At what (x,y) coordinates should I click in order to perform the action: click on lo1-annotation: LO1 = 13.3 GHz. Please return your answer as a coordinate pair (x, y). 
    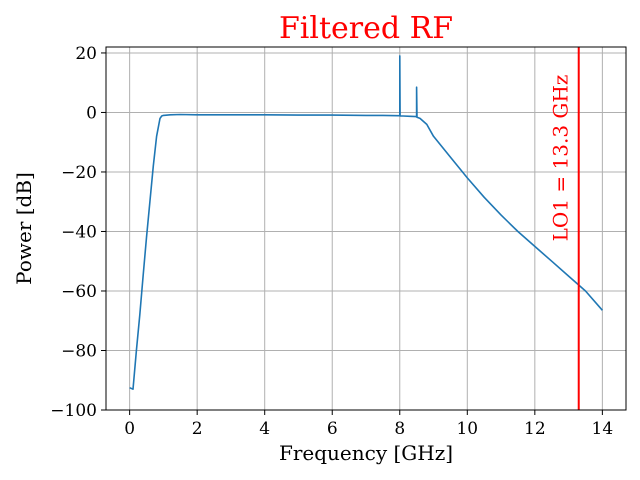
    Looking at the image, I should click on (561, 158).